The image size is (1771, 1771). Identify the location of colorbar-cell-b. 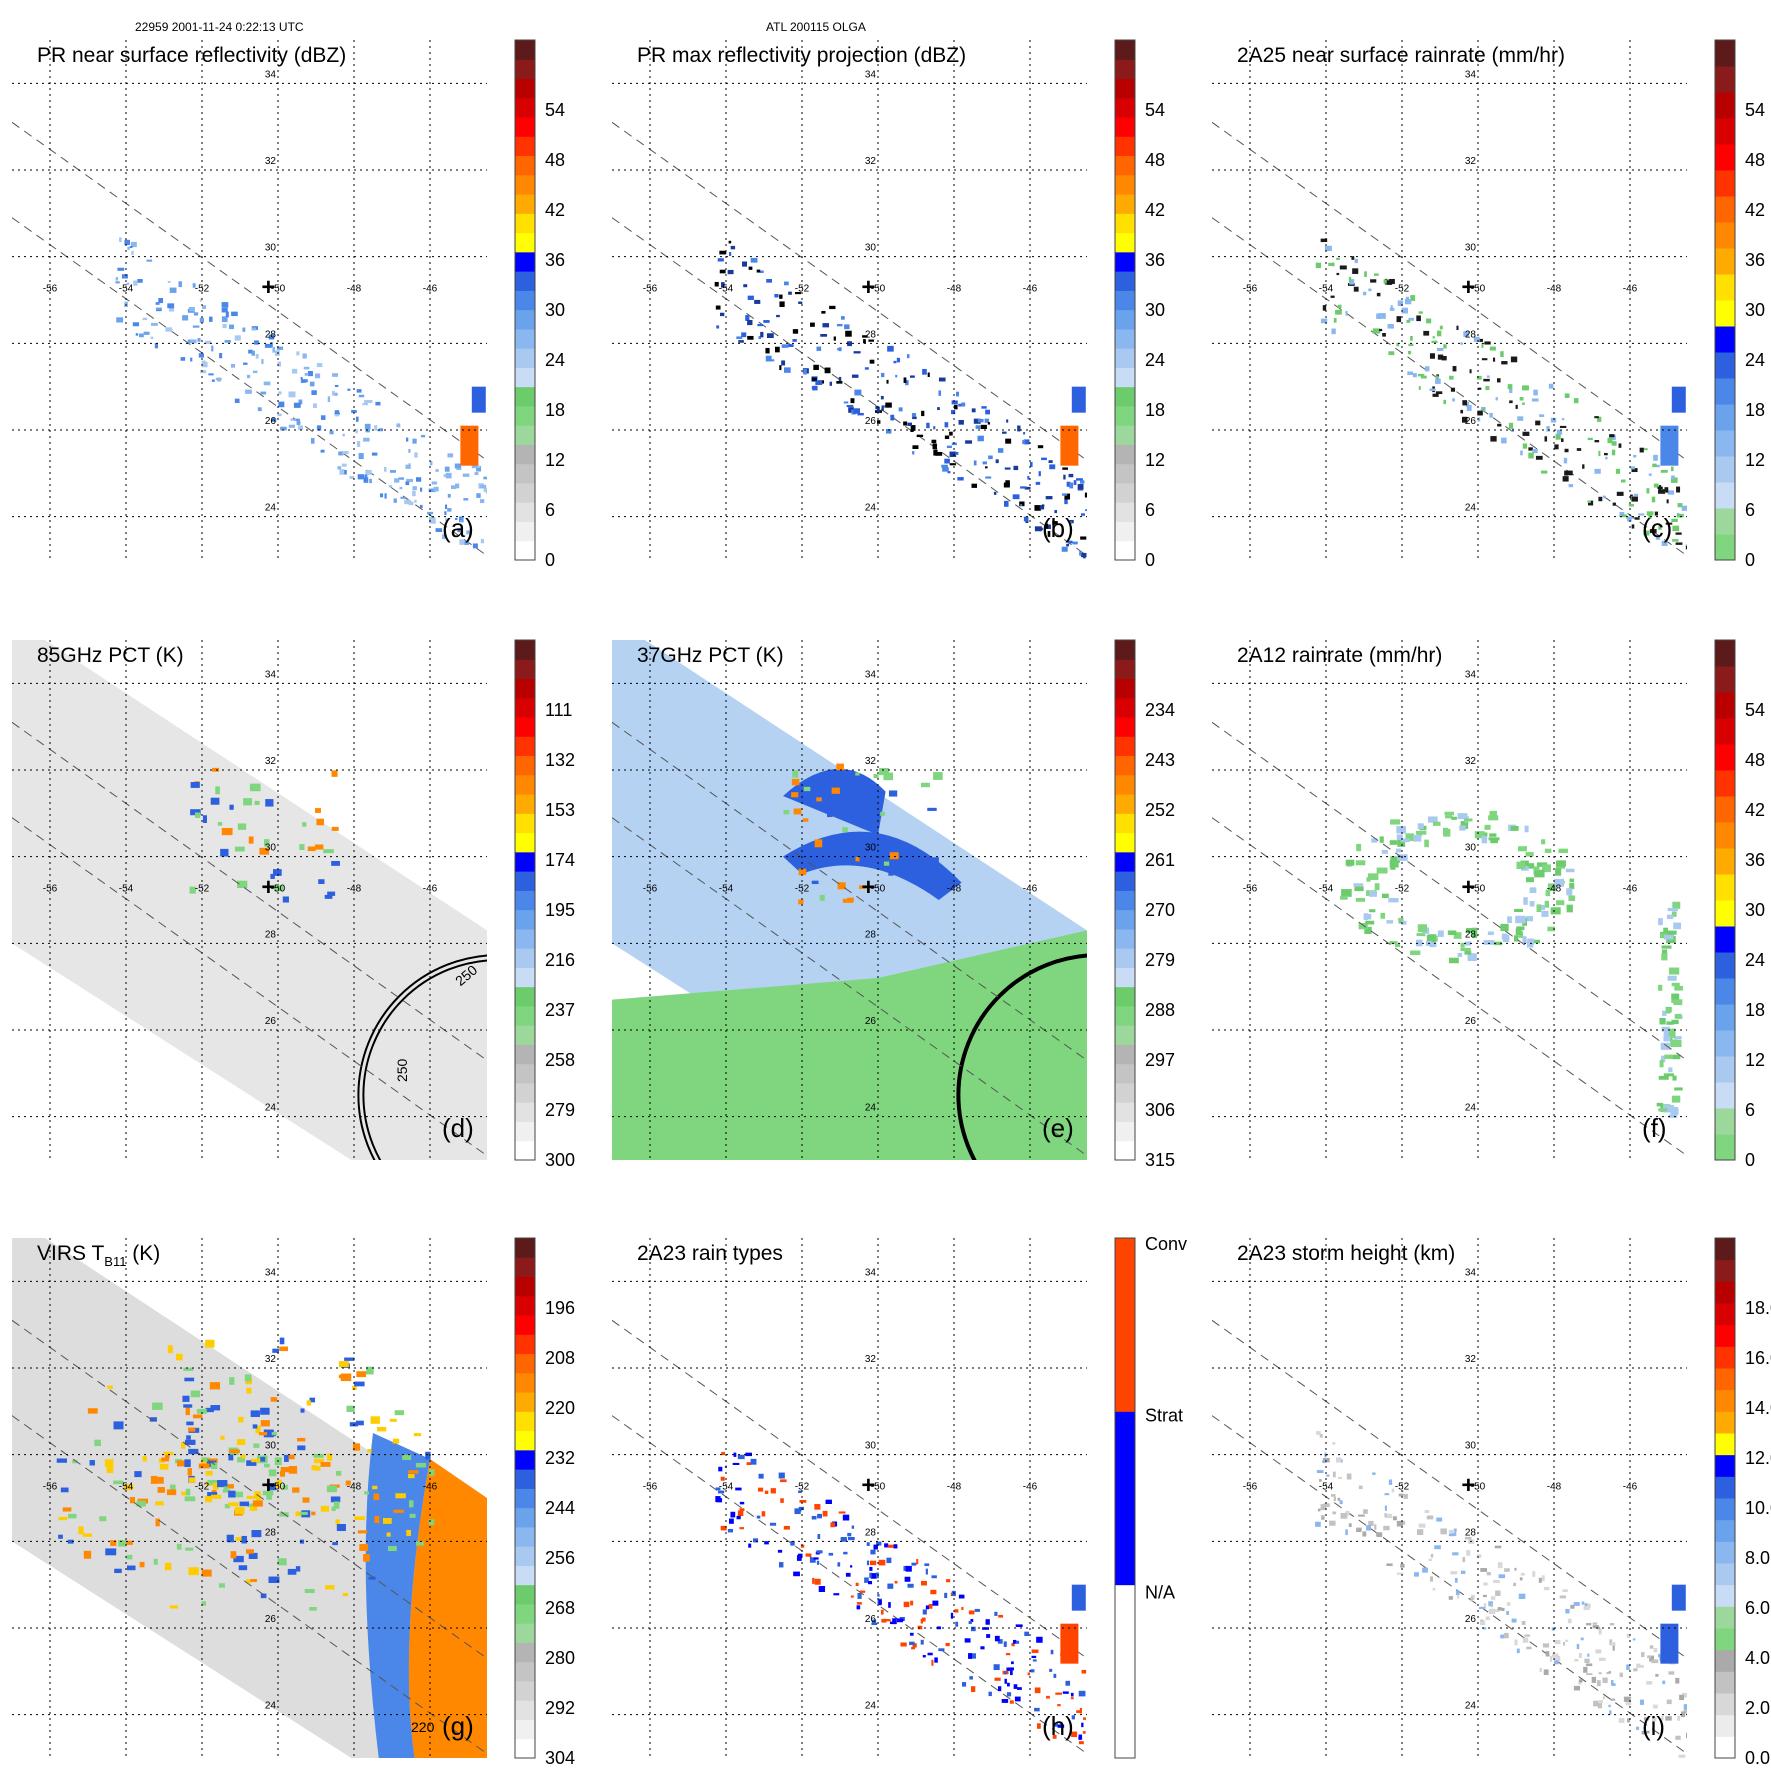
(1125, 127).